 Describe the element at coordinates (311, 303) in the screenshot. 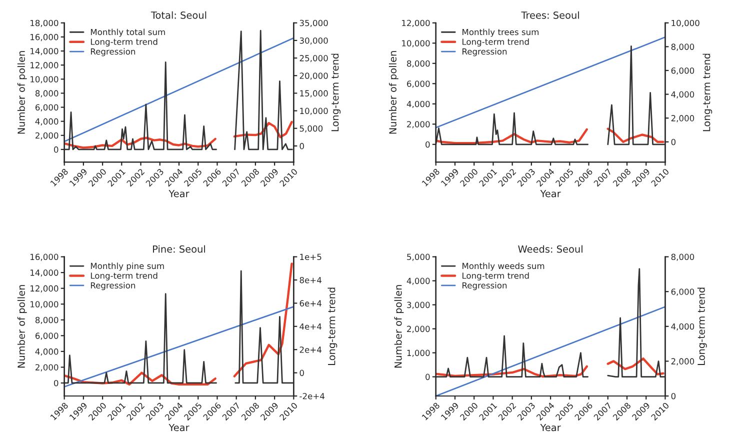

I see `y2-tick-label: 6e+4` at that location.